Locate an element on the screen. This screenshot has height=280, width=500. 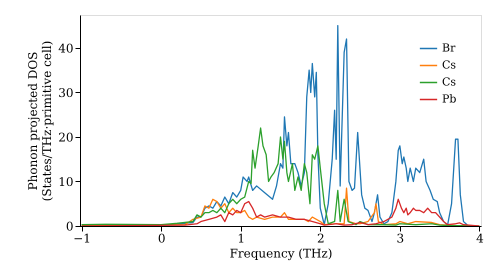
y-tick-label: 0 is located at coordinates (70, 227).